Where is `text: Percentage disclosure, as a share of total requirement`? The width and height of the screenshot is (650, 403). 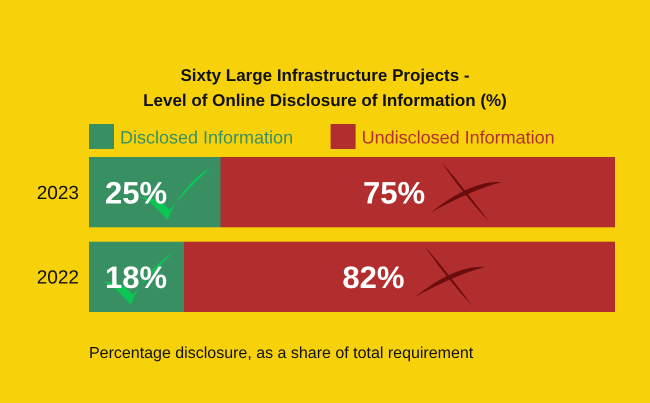
text: Percentage disclosure, as a share of total requirement is located at coordinates (281, 353).